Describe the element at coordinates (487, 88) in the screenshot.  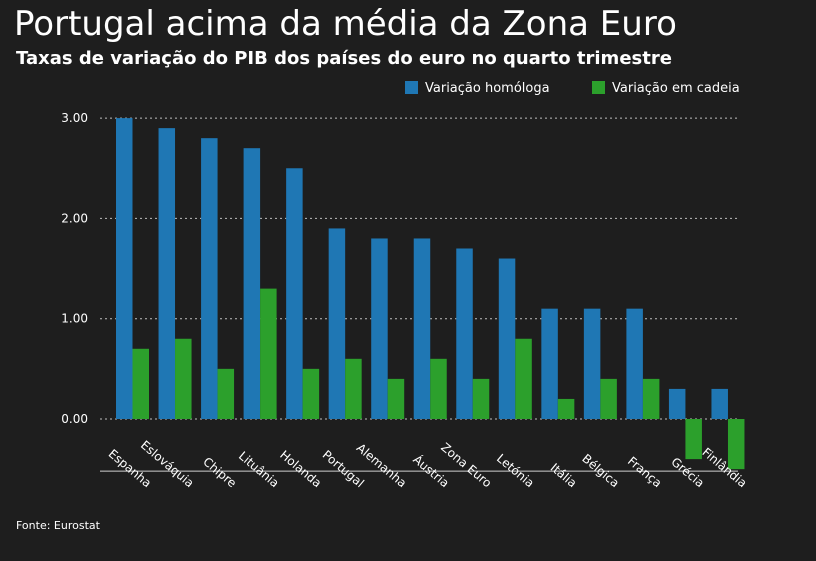
I see `legend-label: Variação homóloga` at that location.